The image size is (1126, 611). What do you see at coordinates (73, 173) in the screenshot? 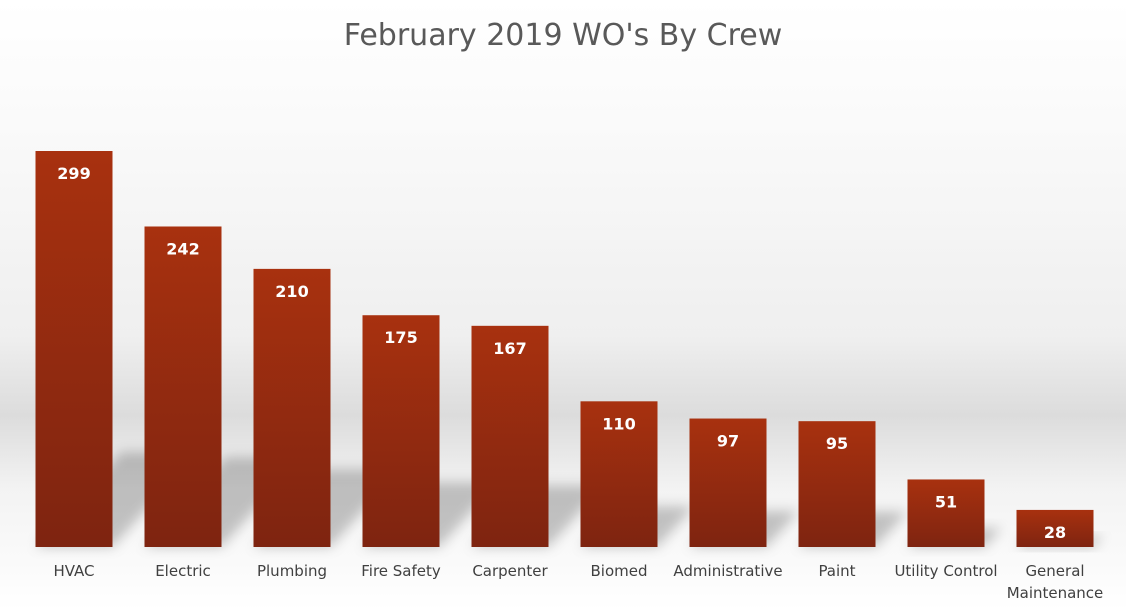
I see `value-label-hvac: 299` at bounding box center [73, 173].